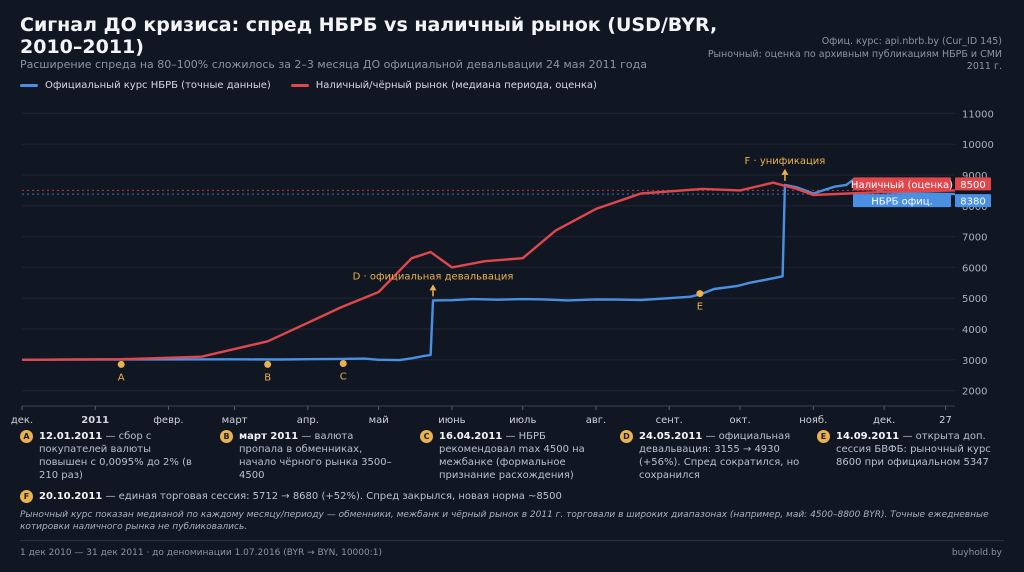 The height and width of the screenshot is (572, 1024). What do you see at coordinates (308, 420) in the screenshot?
I see `x-tick-label: апр.` at bounding box center [308, 420].